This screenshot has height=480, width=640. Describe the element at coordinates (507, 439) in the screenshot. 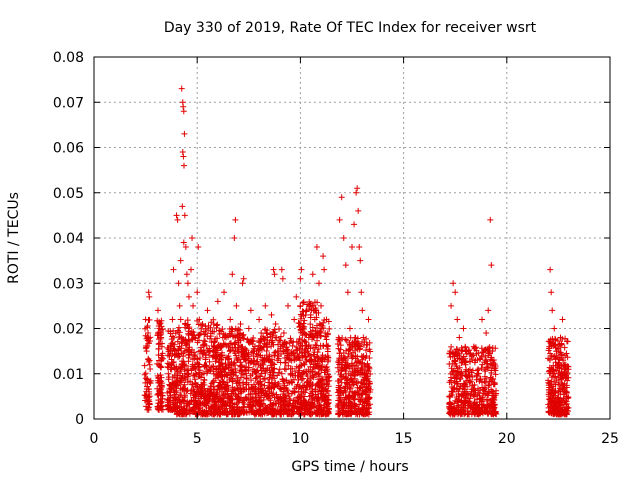

I see `x-tick-label: 20` at that location.